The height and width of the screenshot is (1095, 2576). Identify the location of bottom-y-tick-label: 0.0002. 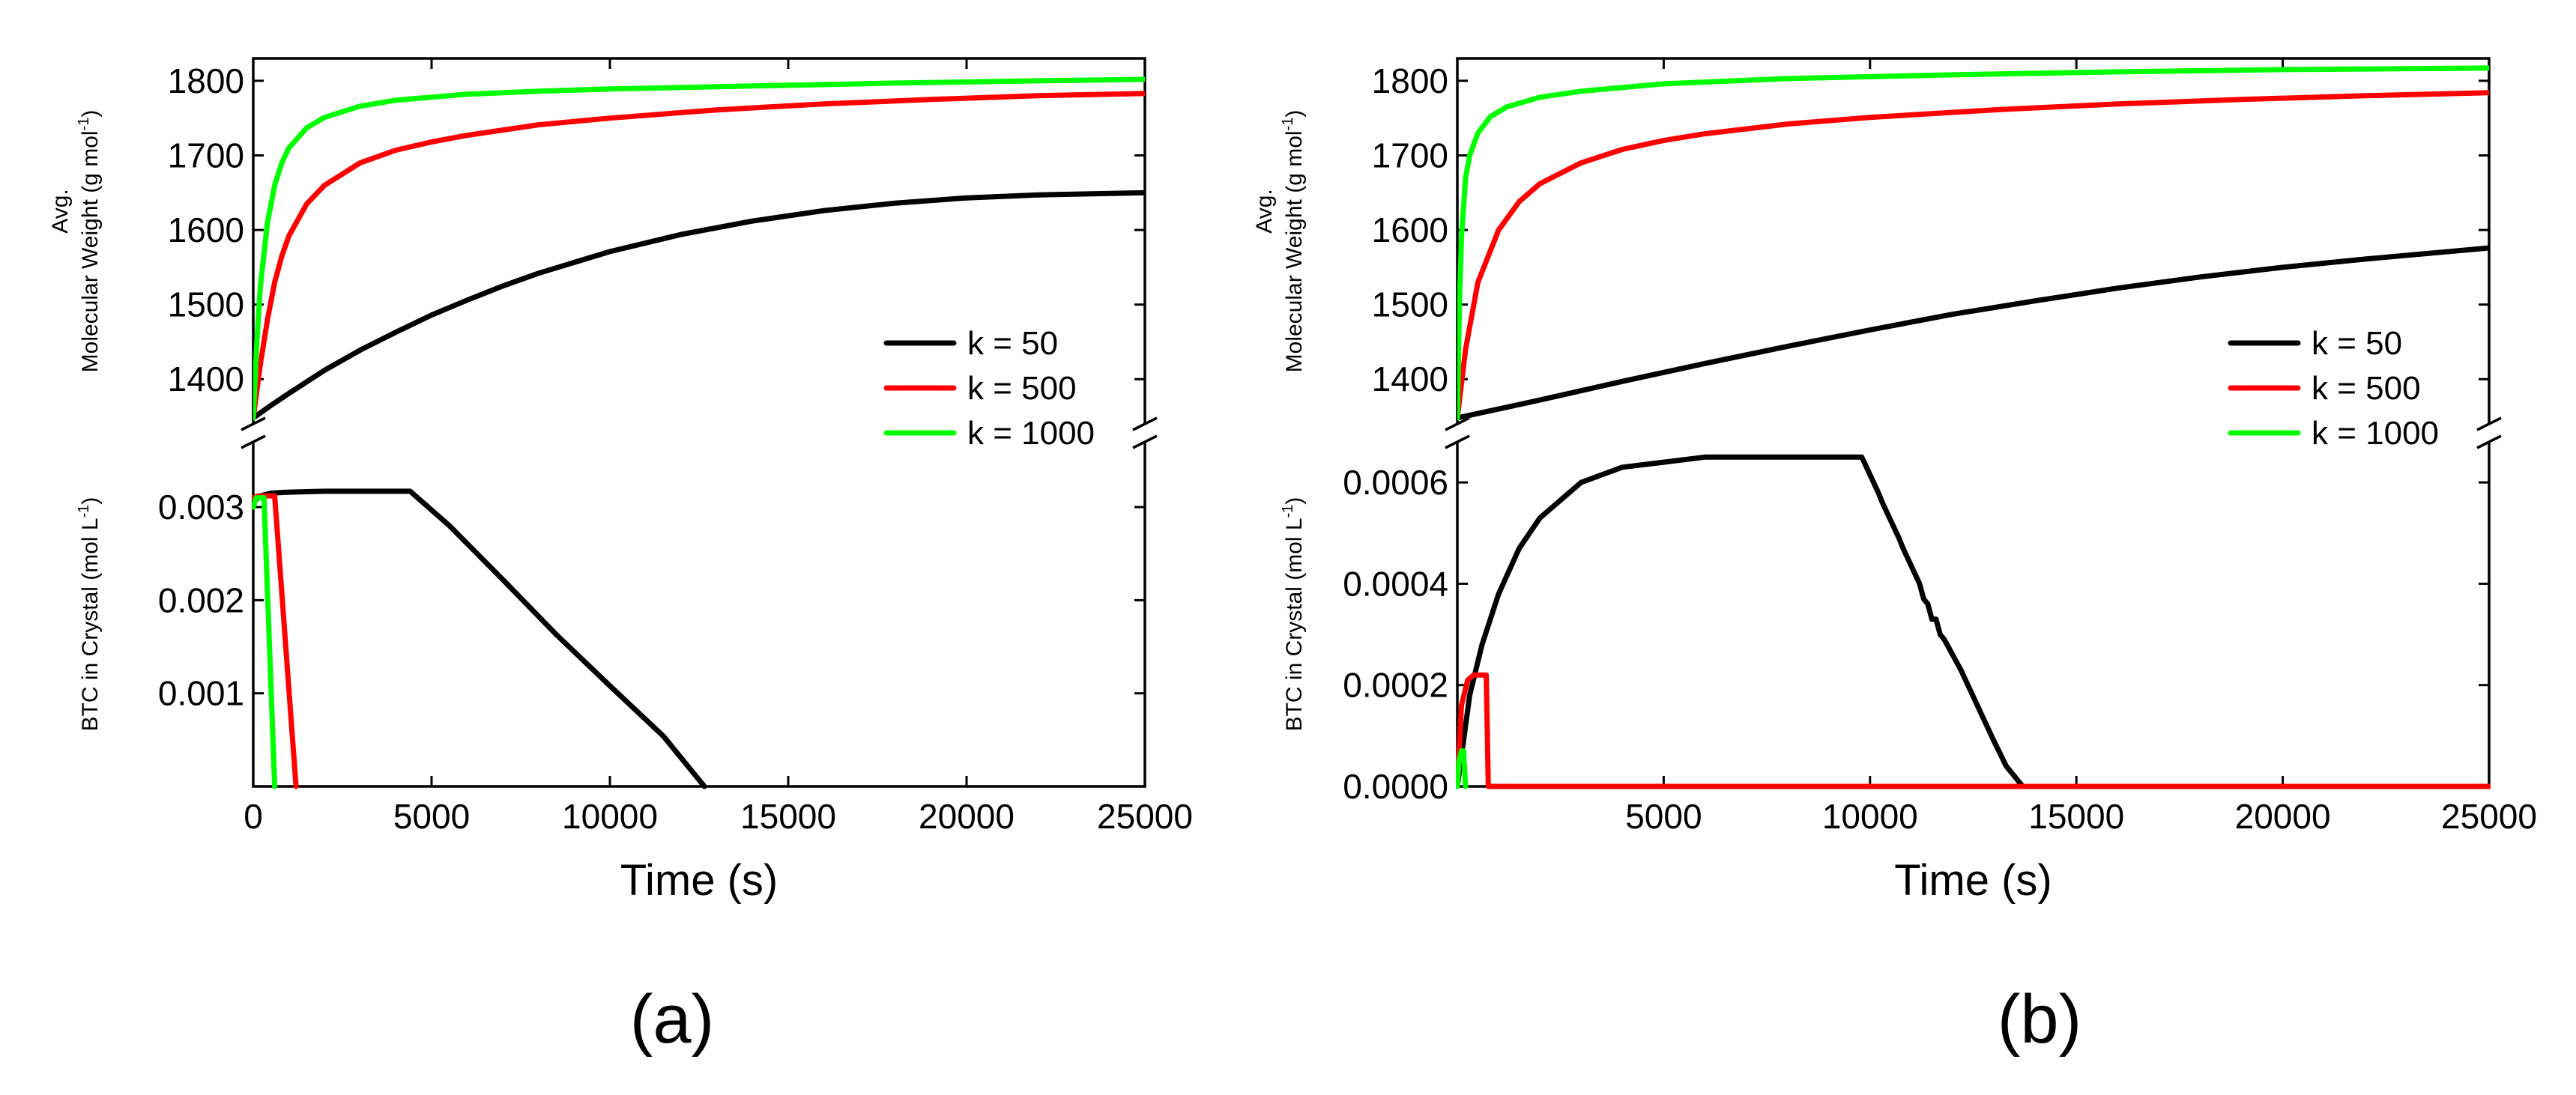
(1395, 685).